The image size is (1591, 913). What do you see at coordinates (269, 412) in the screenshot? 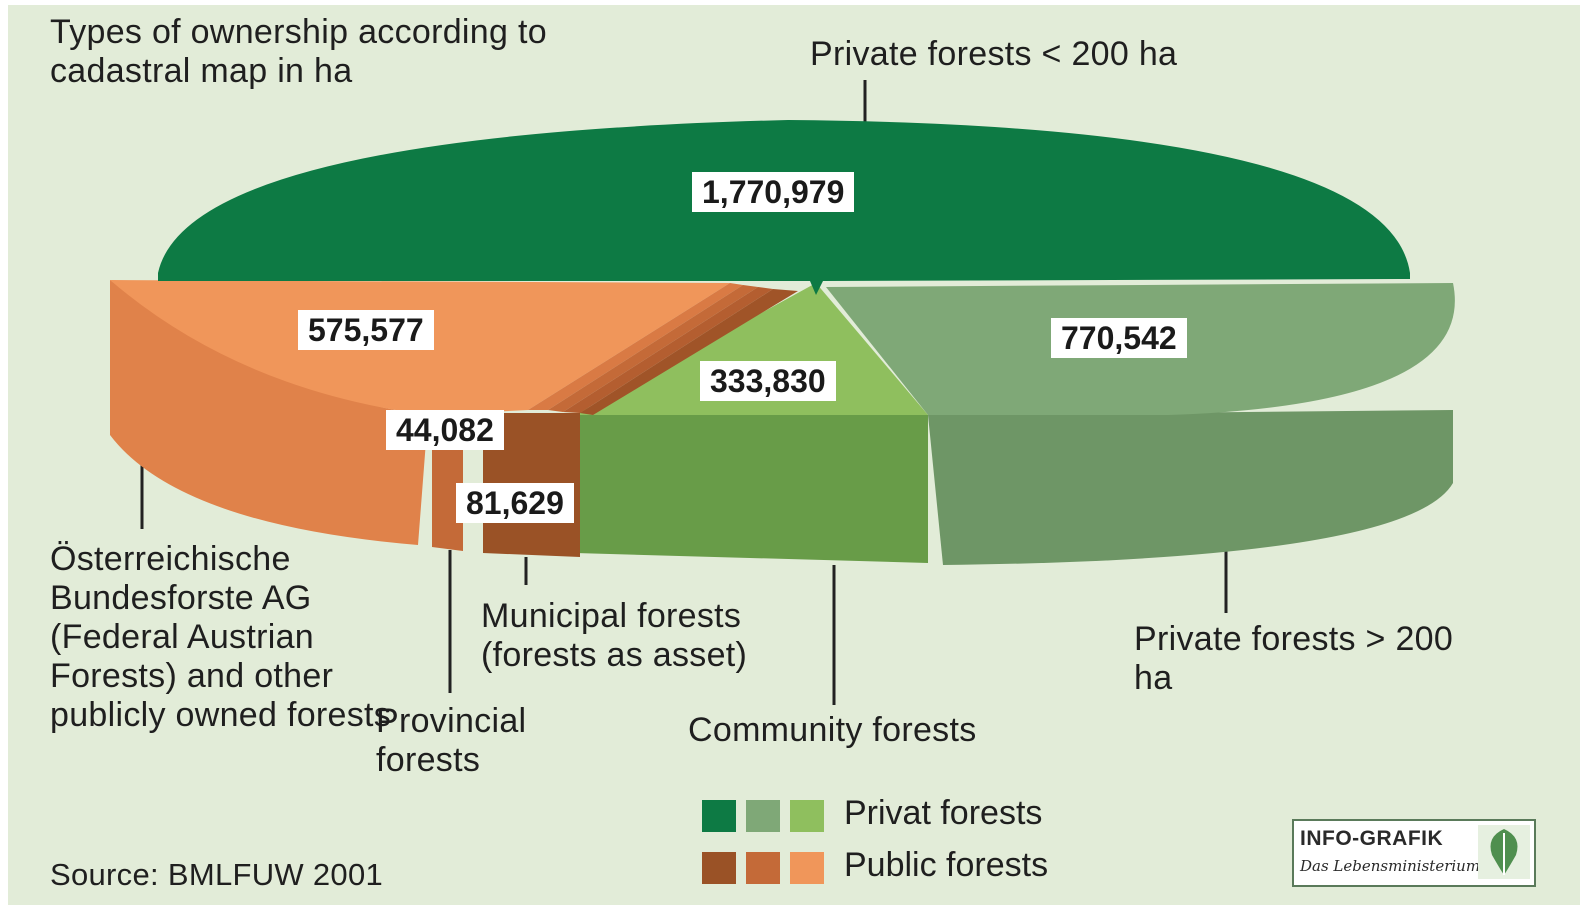
I see `slice-side-obf` at bounding box center [269, 412].